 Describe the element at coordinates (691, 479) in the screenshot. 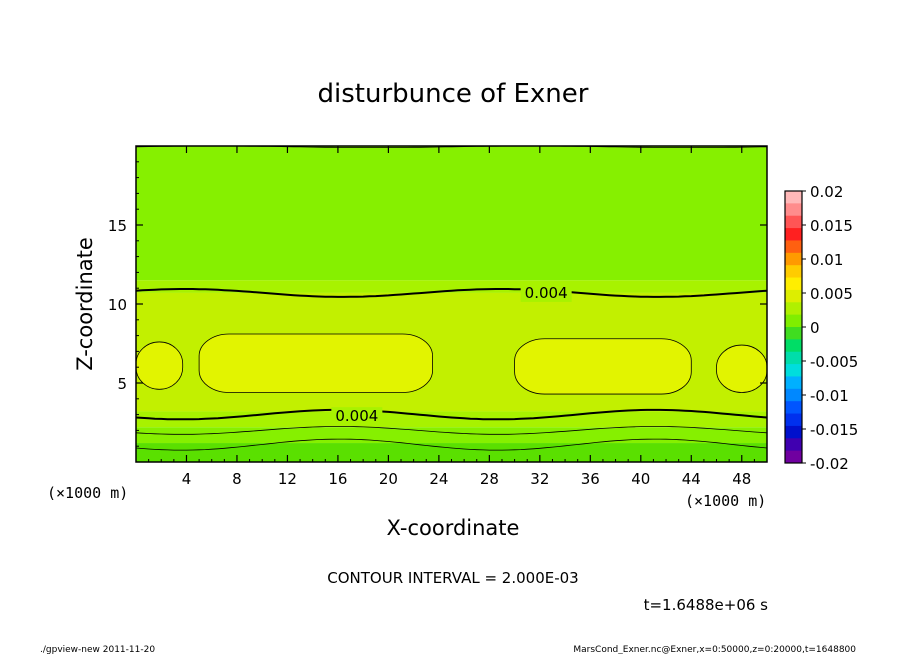

I see `x-tick-label-44: 44` at that location.